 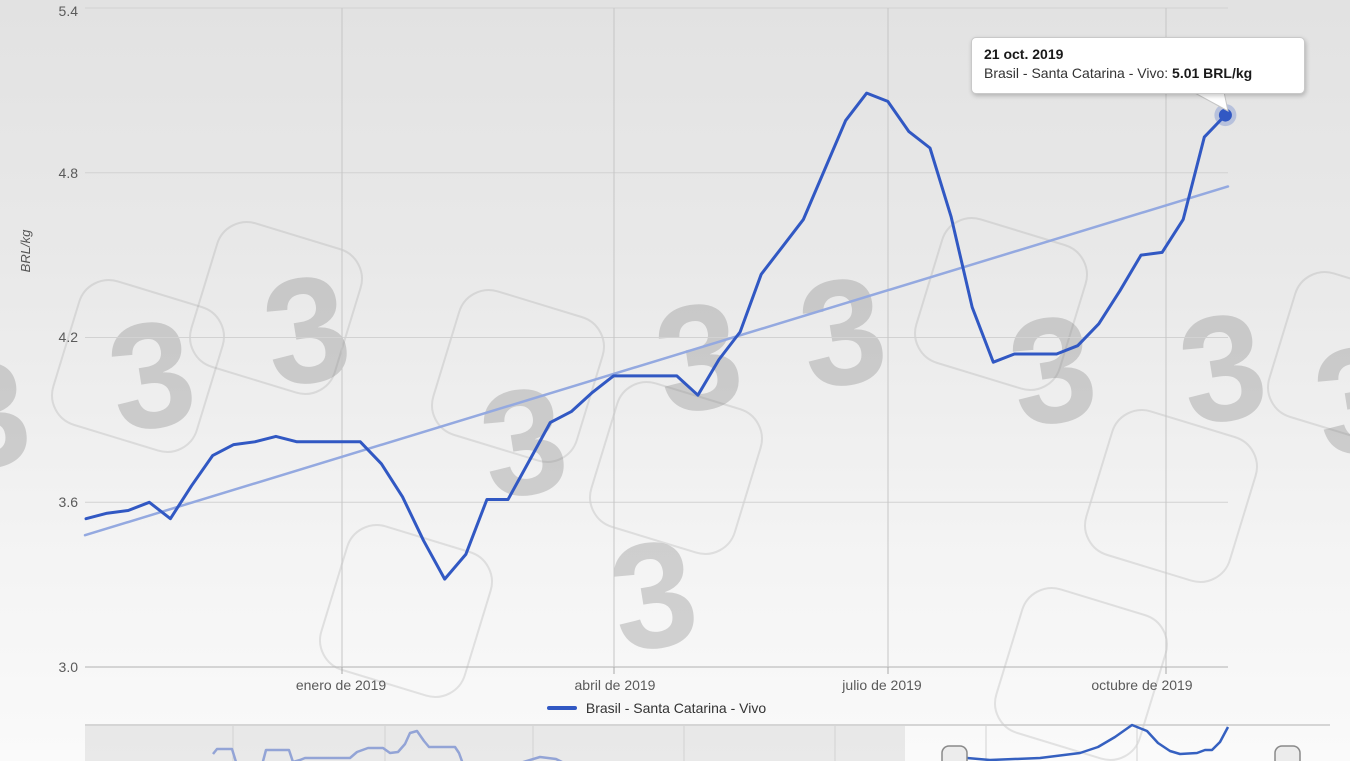 I want to click on y-tick-label: 4.2, so click(x=68, y=337).